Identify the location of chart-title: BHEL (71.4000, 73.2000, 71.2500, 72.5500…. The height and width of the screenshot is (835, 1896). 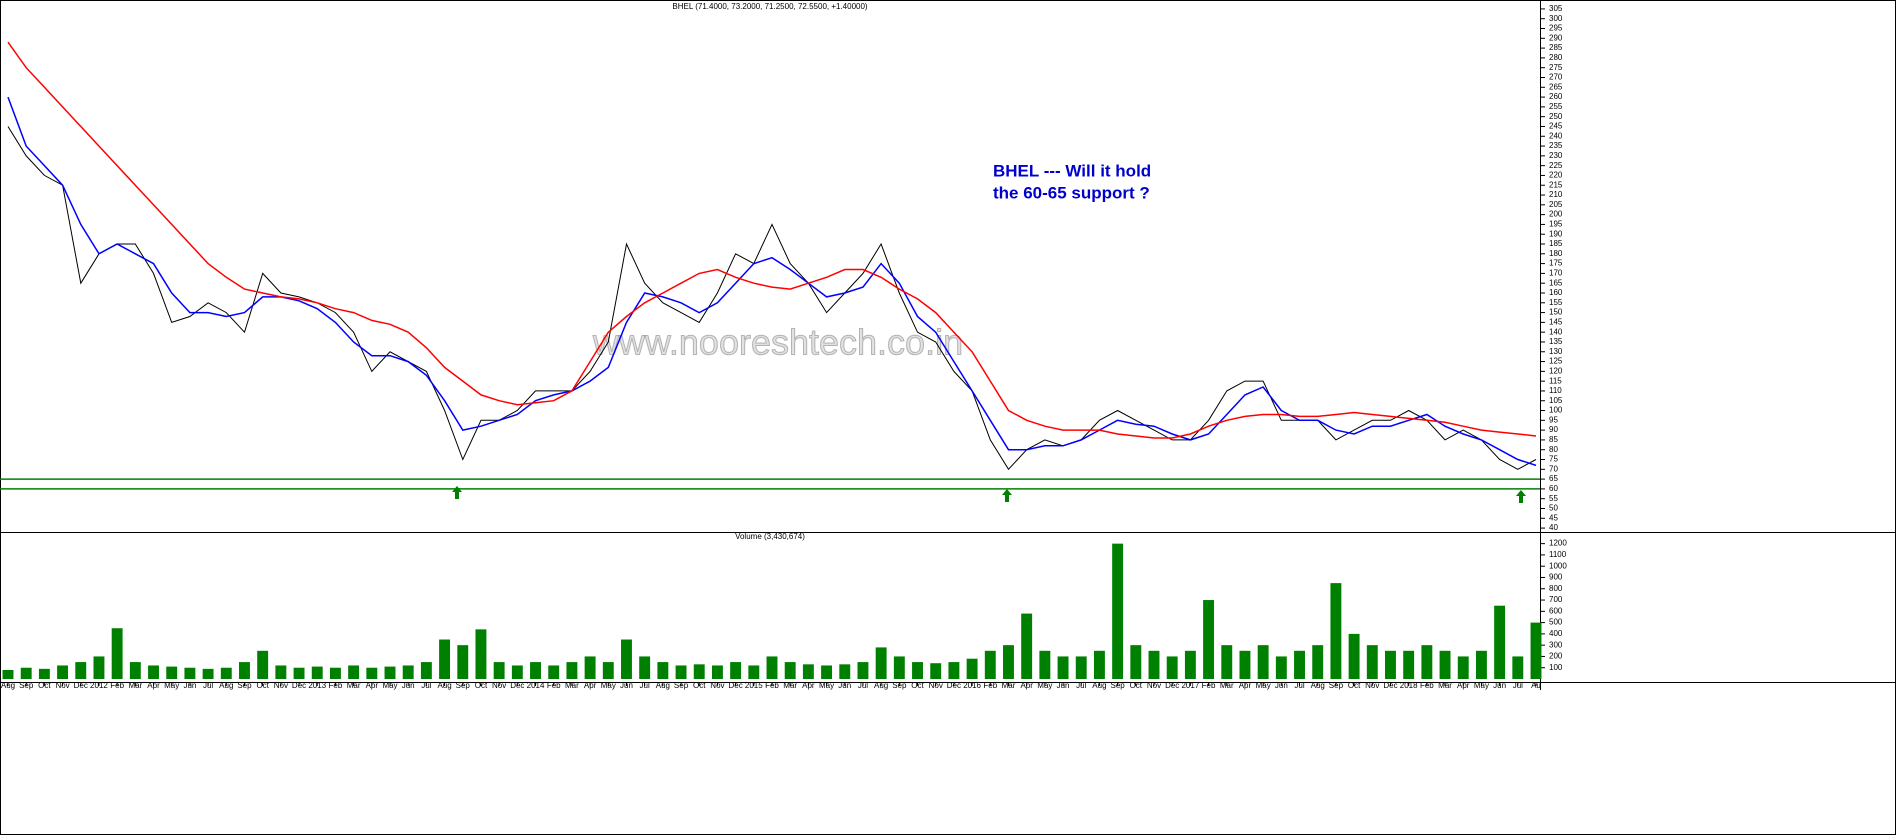
(770, 6).